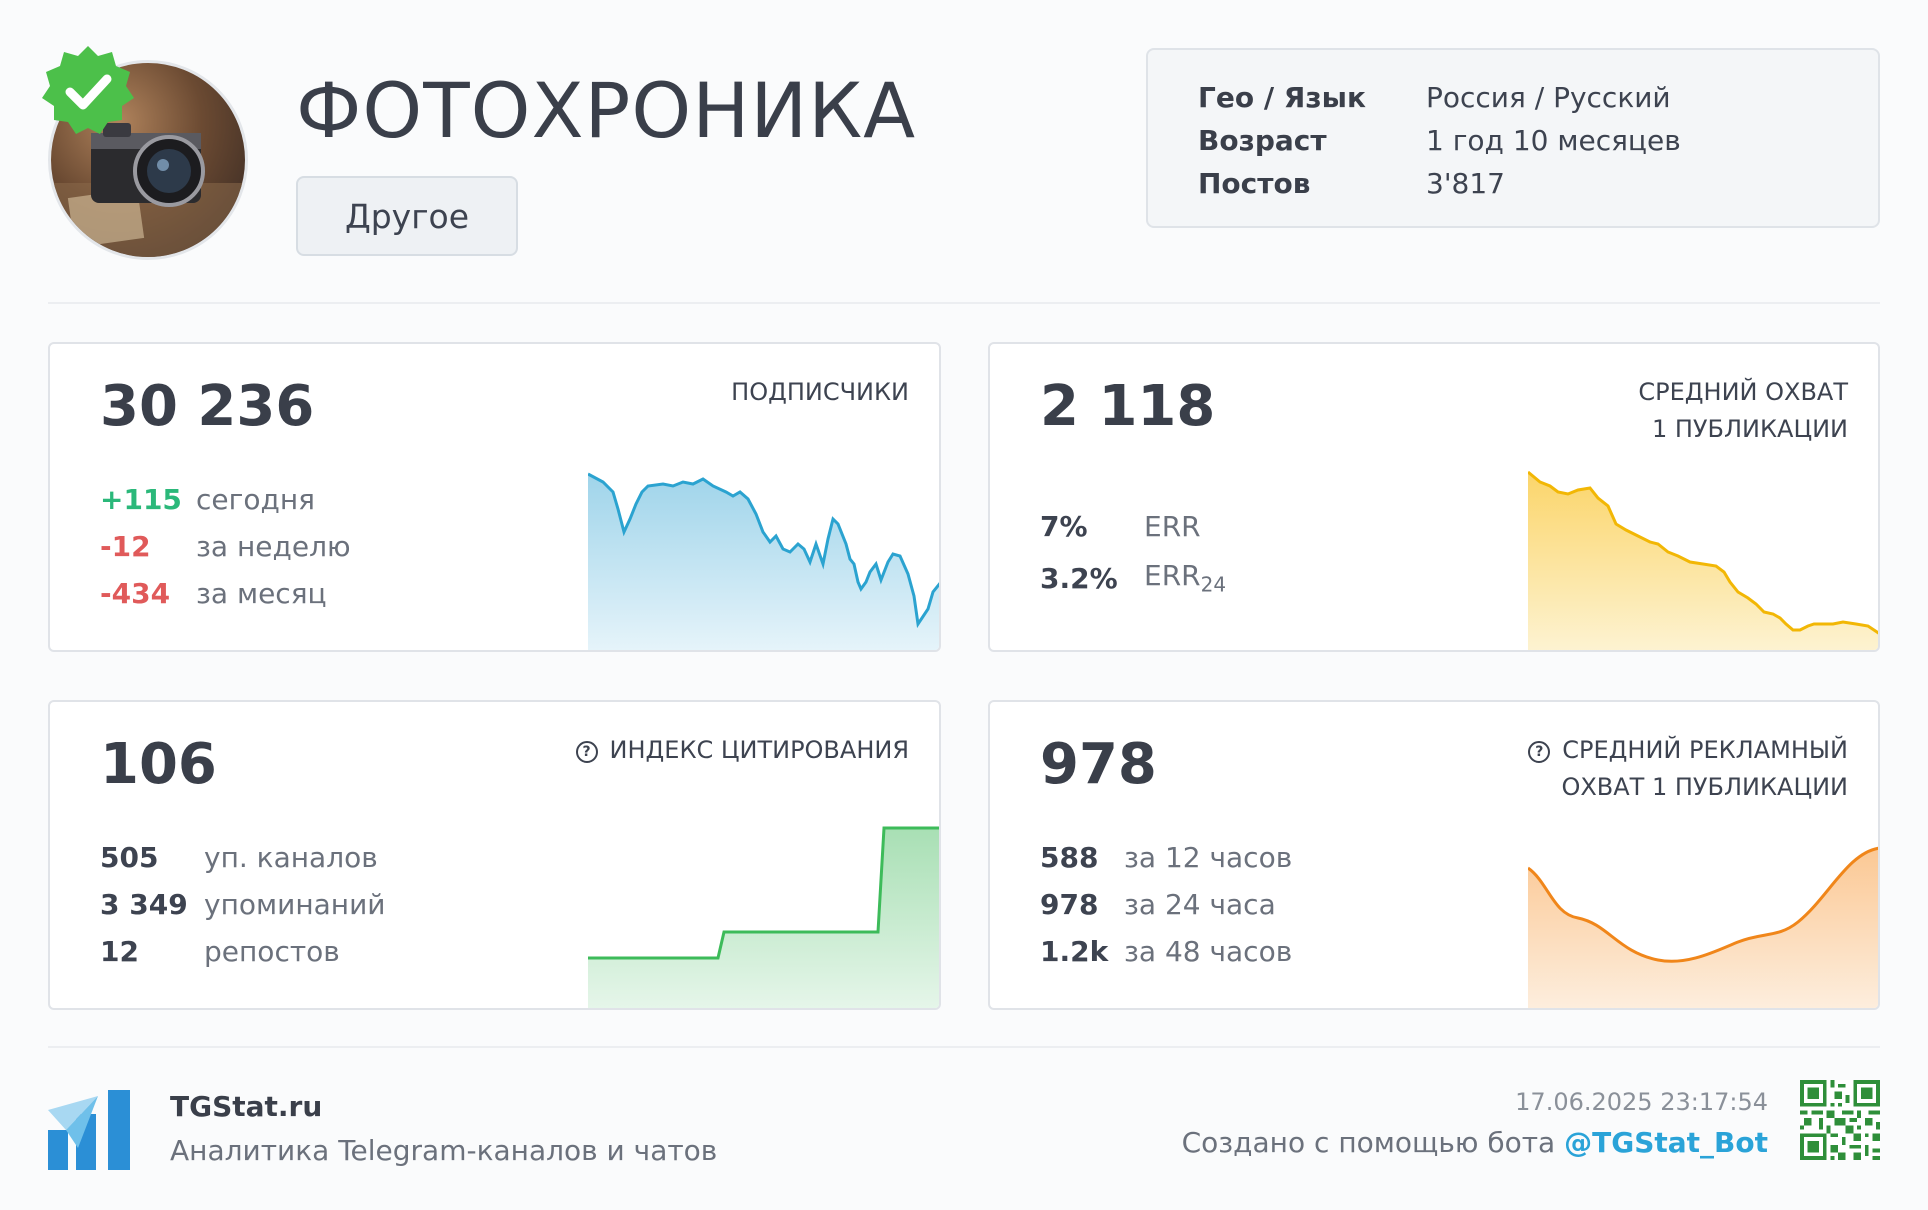 This screenshot has width=1928, height=1210. Describe the element at coordinates (1064, 526) in the screenshot. I see `stat-number: 7%` at that location.